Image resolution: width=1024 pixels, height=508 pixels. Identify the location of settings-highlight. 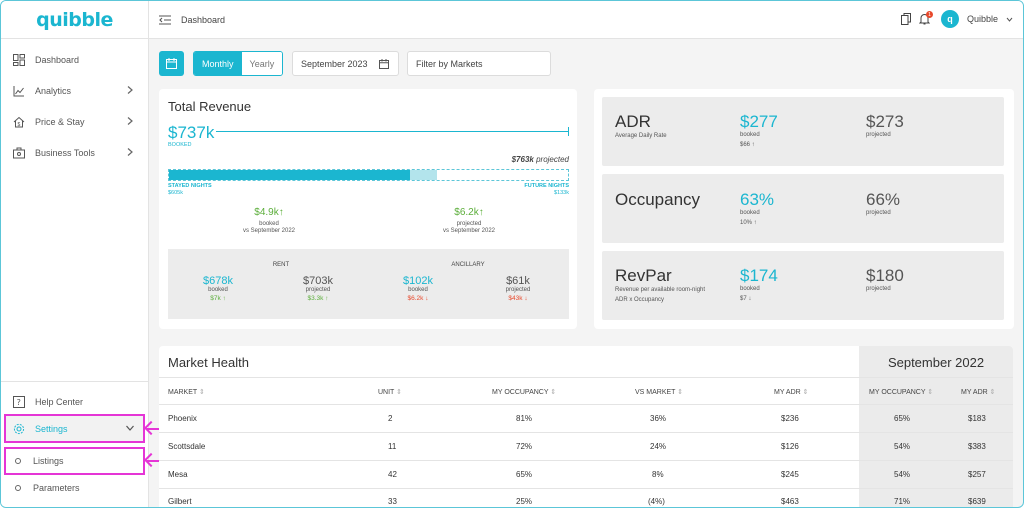
(74, 428).